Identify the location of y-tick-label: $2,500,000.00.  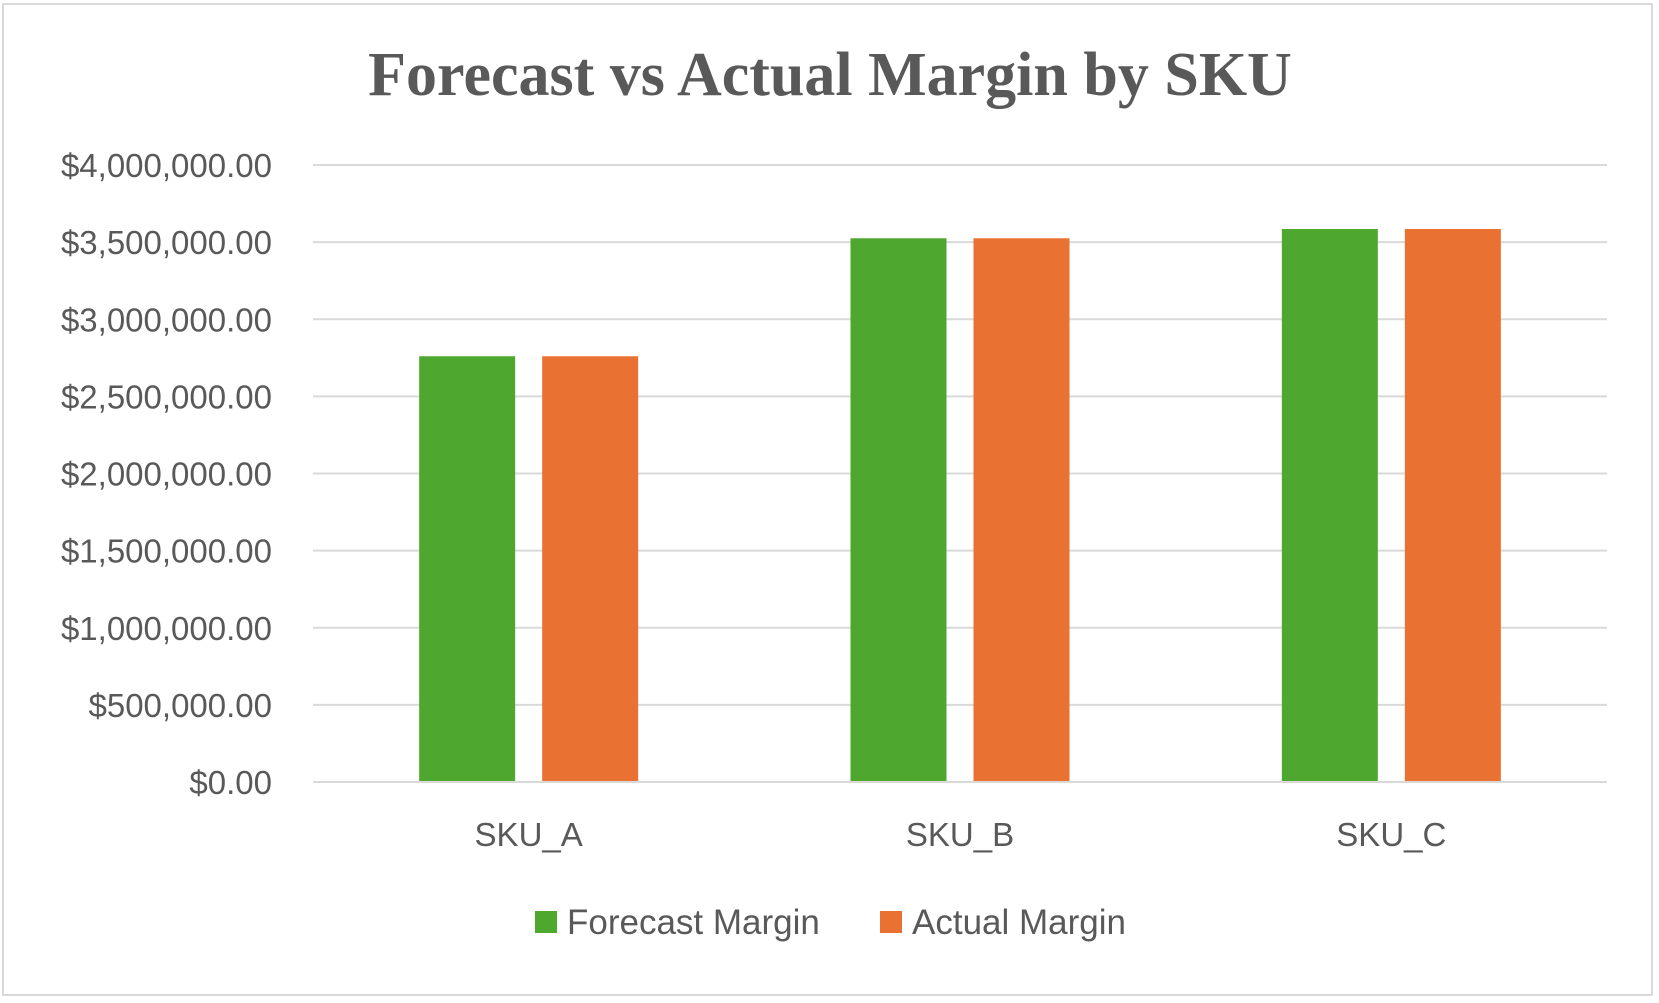
(166, 396).